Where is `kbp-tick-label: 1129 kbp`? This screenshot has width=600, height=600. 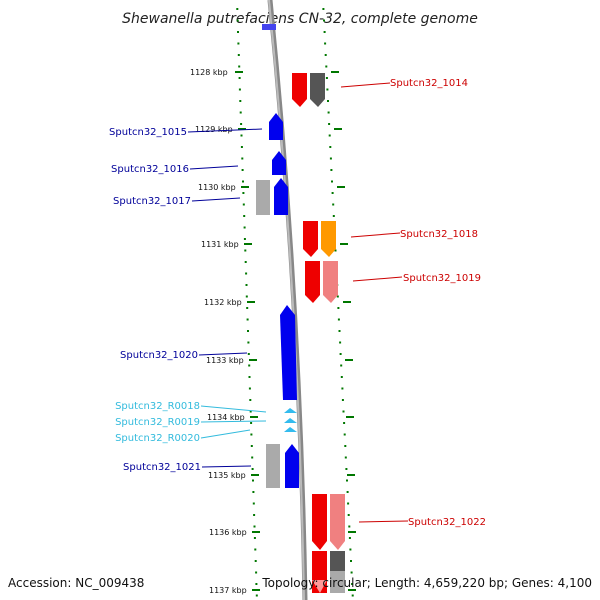 kbp-tick-label: 1129 kbp is located at coordinates (214, 129).